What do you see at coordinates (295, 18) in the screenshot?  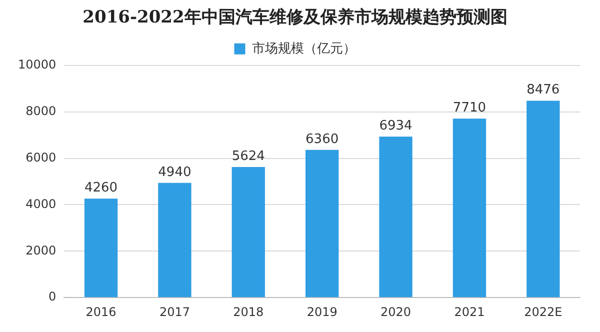 I see `chart-title: 2016-2022年中国汽车维修及保养市场规模趋势预测图` at bounding box center [295, 18].